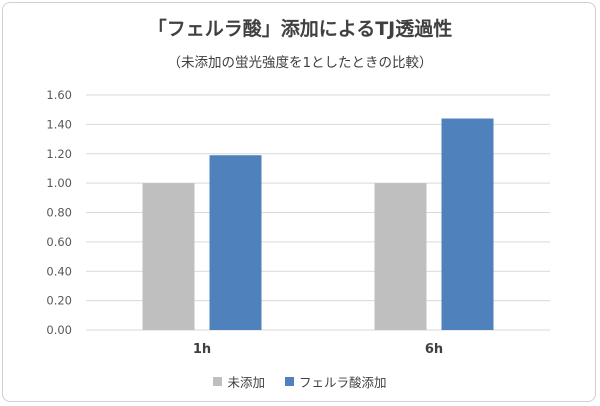  I want to click on legend-swatch-ferulic, so click(289, 381).